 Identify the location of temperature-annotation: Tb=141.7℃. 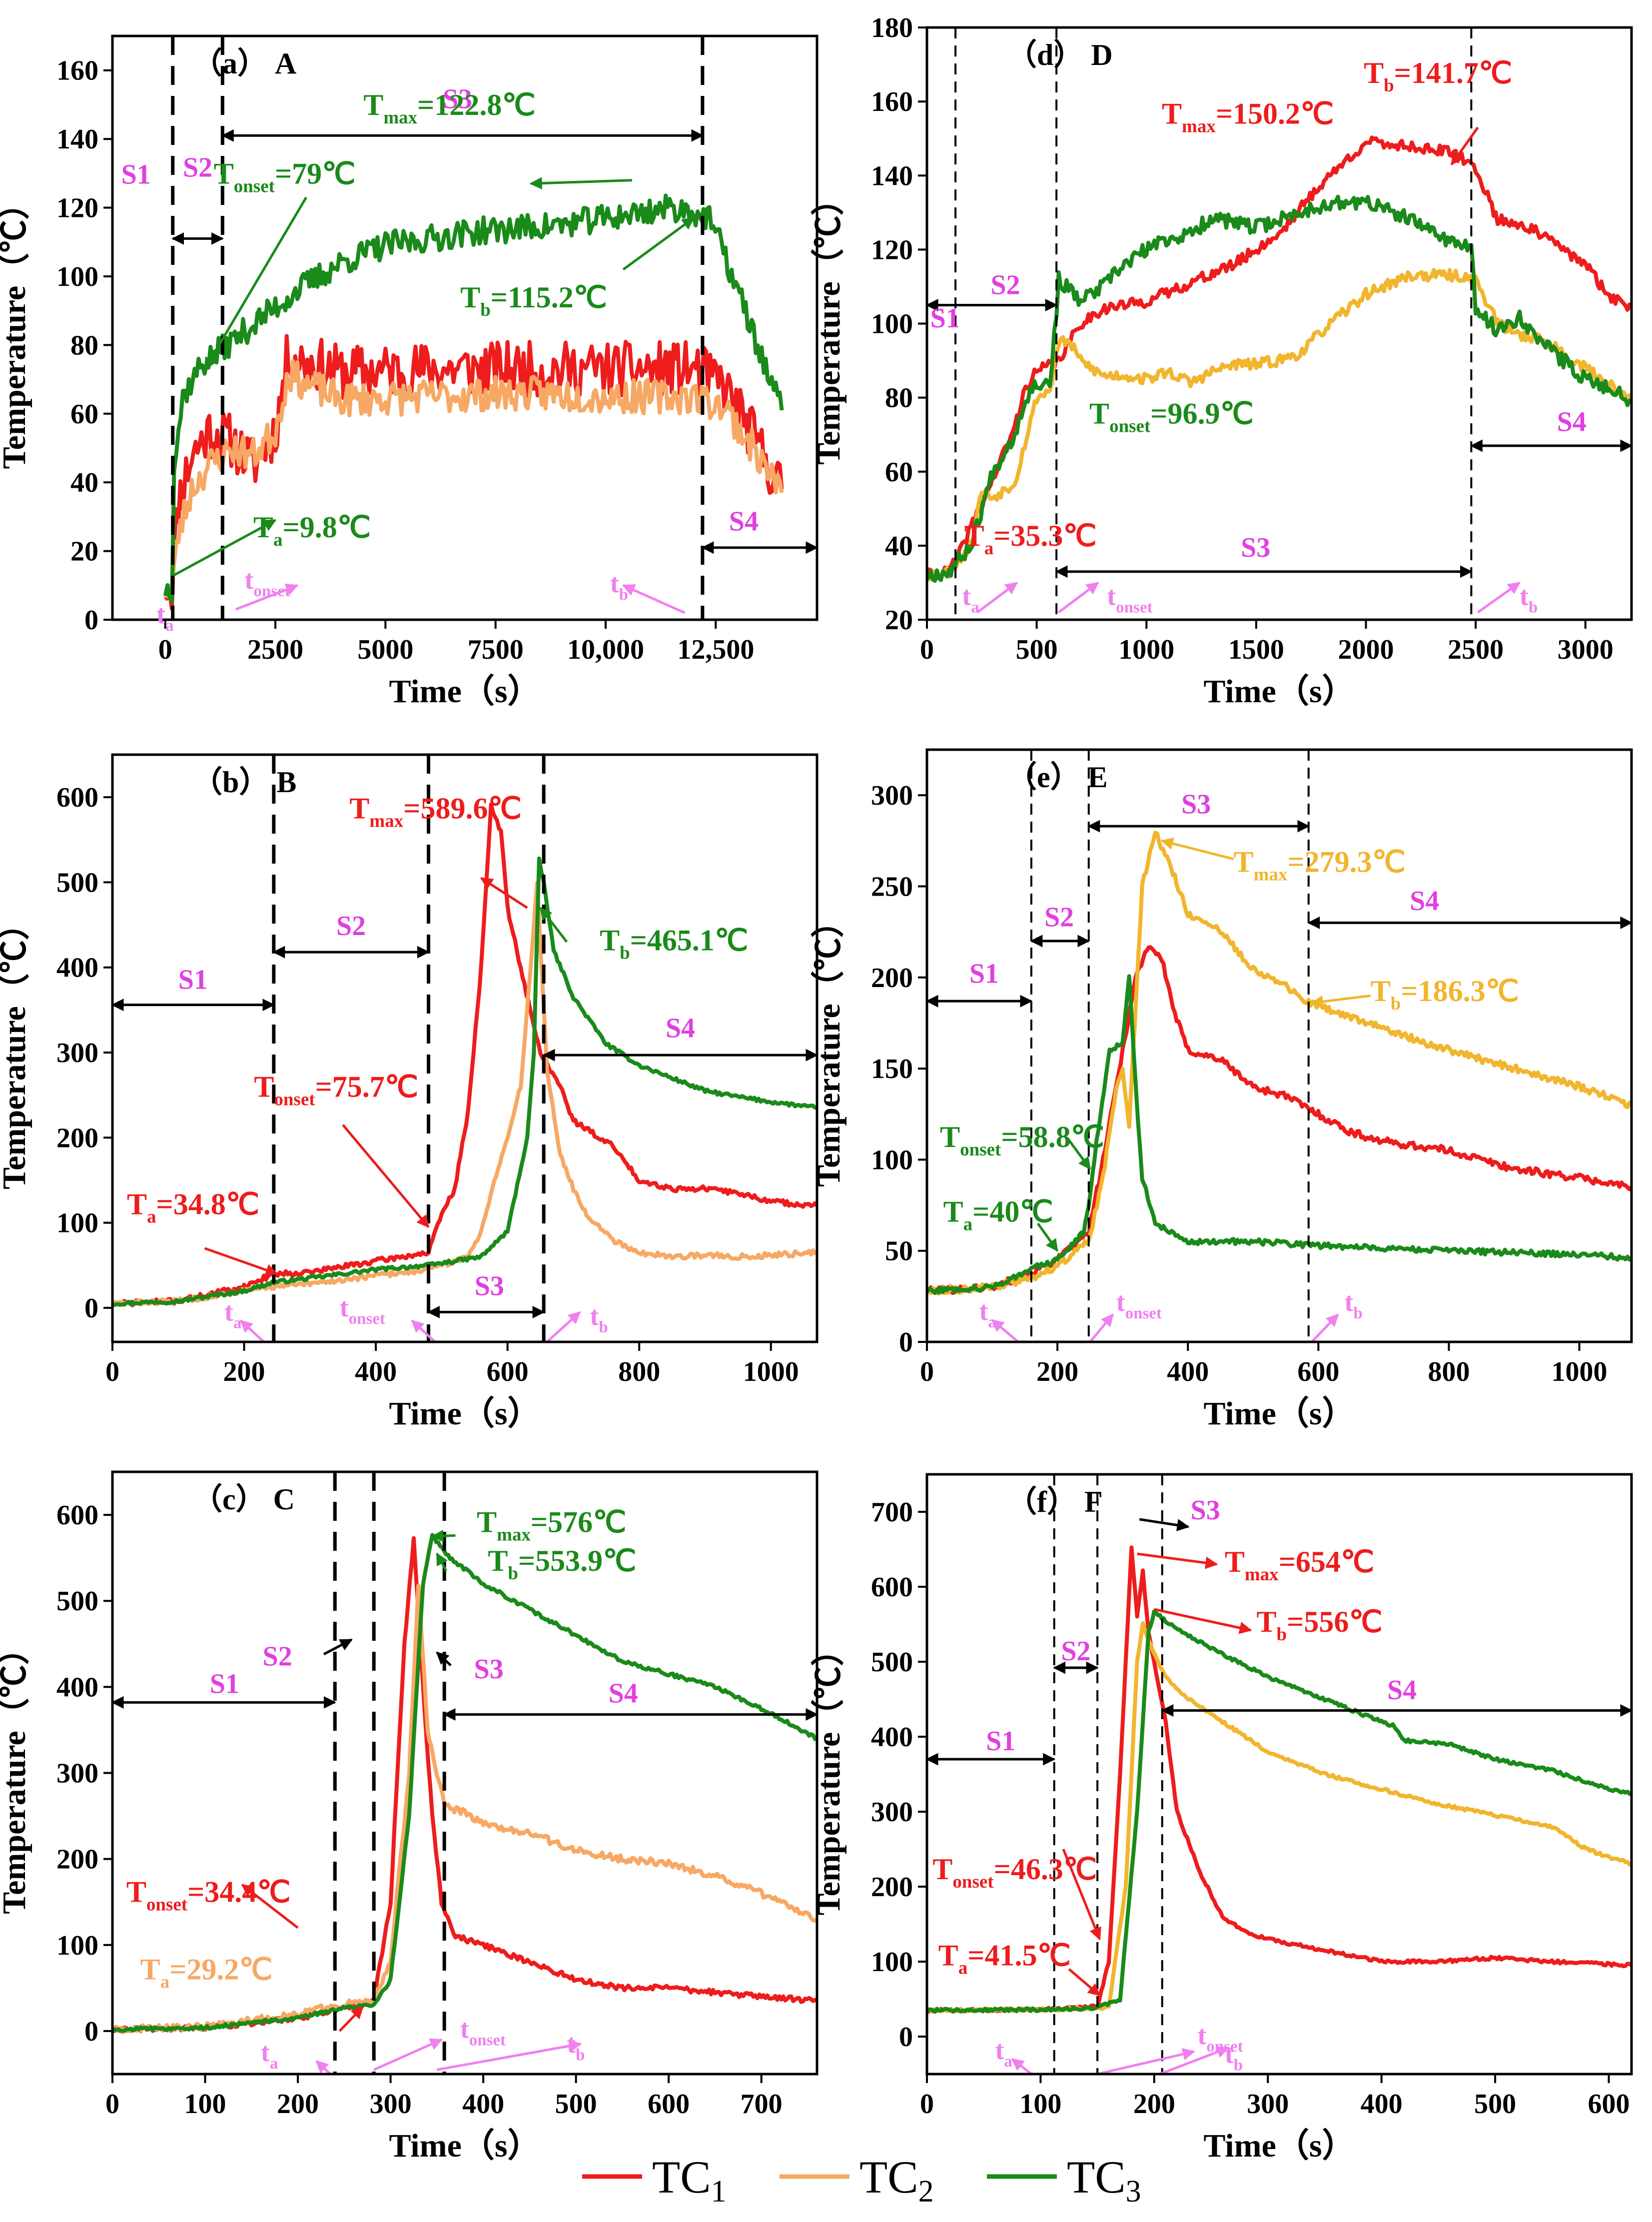
(1438, 76).